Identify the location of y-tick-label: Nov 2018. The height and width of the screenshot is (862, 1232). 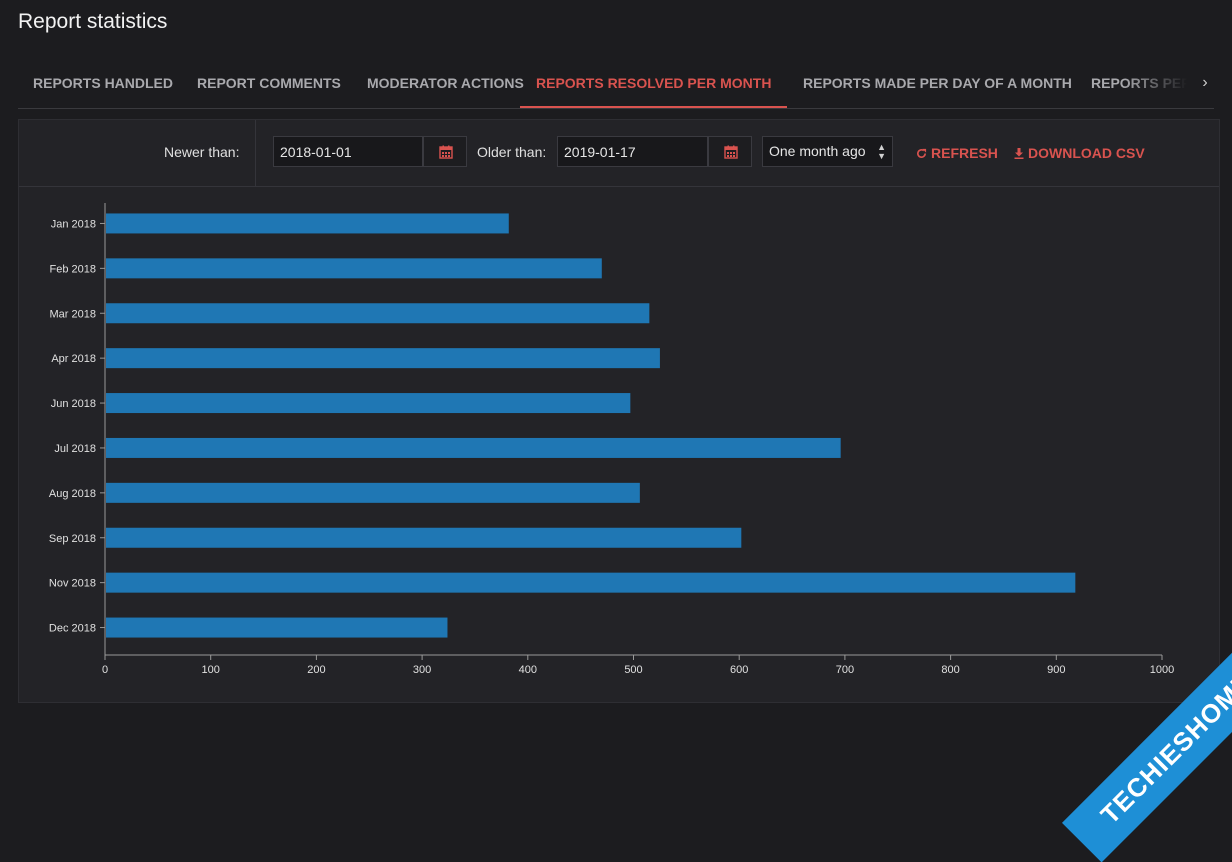
(72, 584).